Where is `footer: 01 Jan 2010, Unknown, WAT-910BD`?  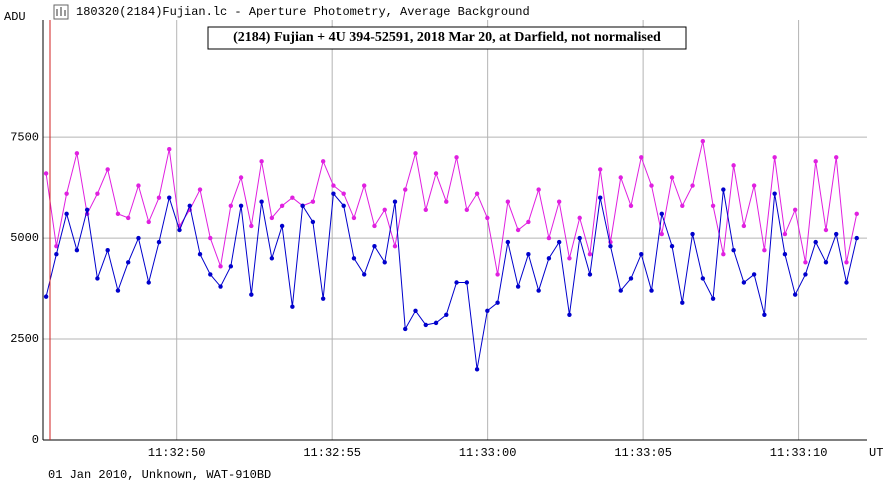
footer: 01 Jan 2010, Unknown, WAT-910BD is located at coordinates (159, 475).